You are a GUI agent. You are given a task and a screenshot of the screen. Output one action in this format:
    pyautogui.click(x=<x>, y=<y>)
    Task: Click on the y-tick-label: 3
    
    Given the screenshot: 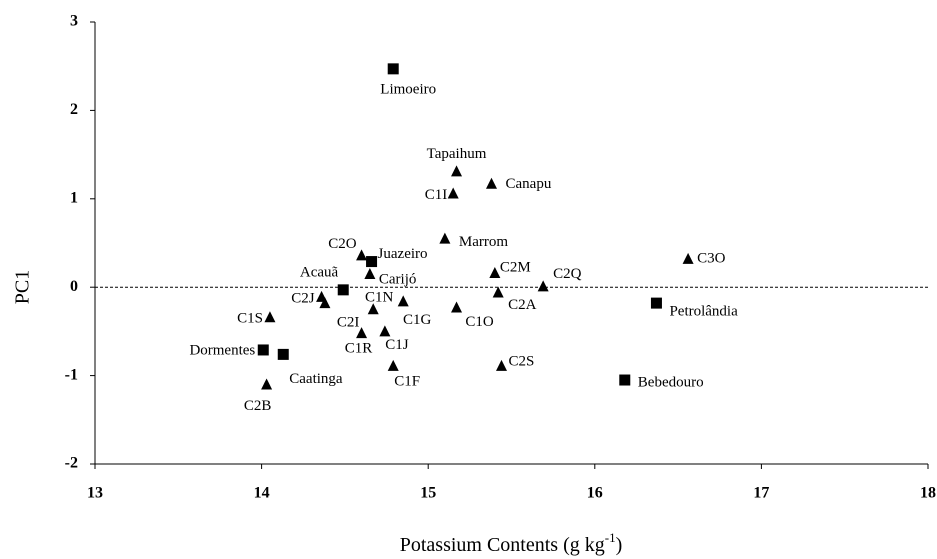 What is the action you would take?
    pyautogui.click(x=74, y=21)
    